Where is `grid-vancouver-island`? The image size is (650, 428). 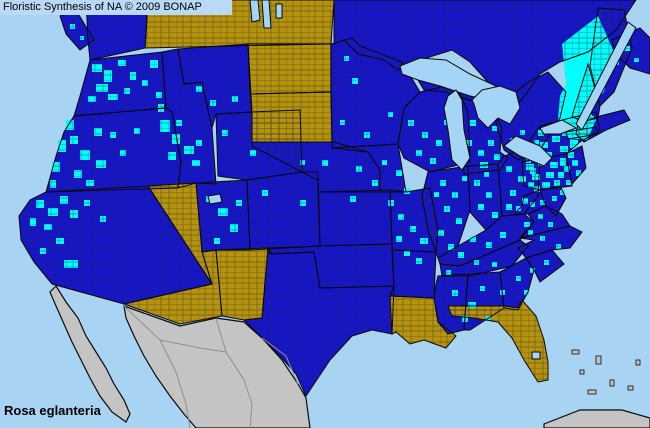
grid-vancouver-island is located at coordinates (77, 30).